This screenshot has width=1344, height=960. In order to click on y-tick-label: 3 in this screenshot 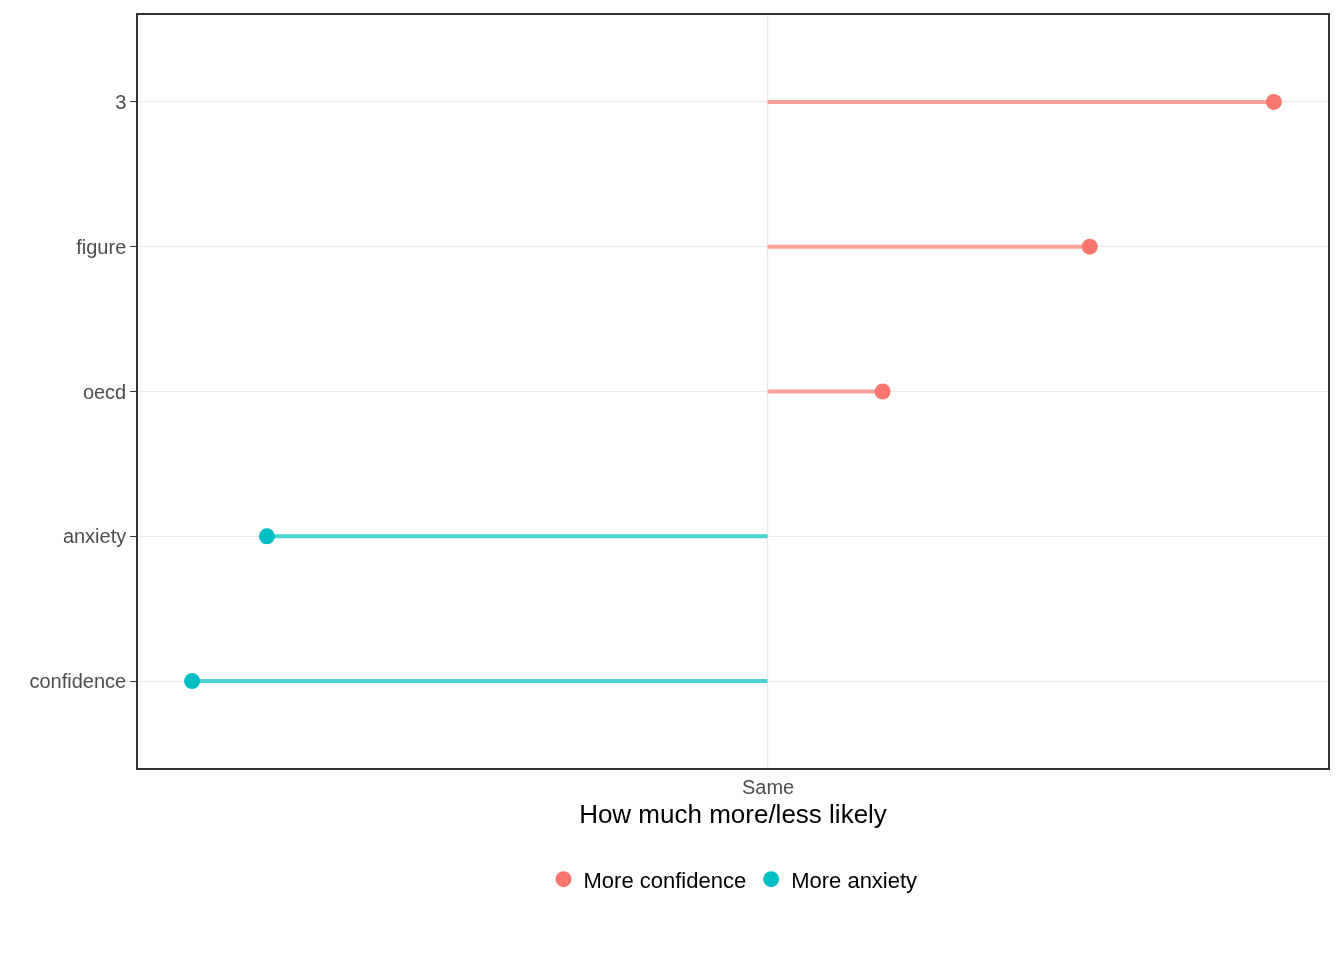, I will do `click(121, 101)`.